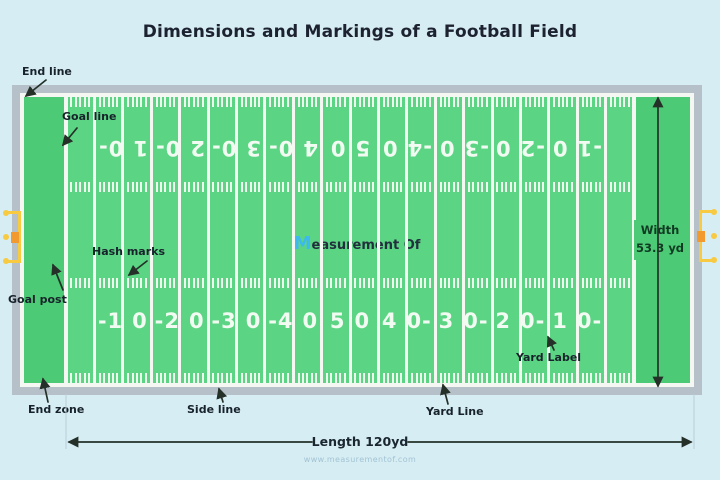 Image resolution: width=720 pixels, height=480 pixels. What do you see at coordinates (12, 237) in the screenshot?
I see `goal-post-left-icon` at bounding box center [12, 237].